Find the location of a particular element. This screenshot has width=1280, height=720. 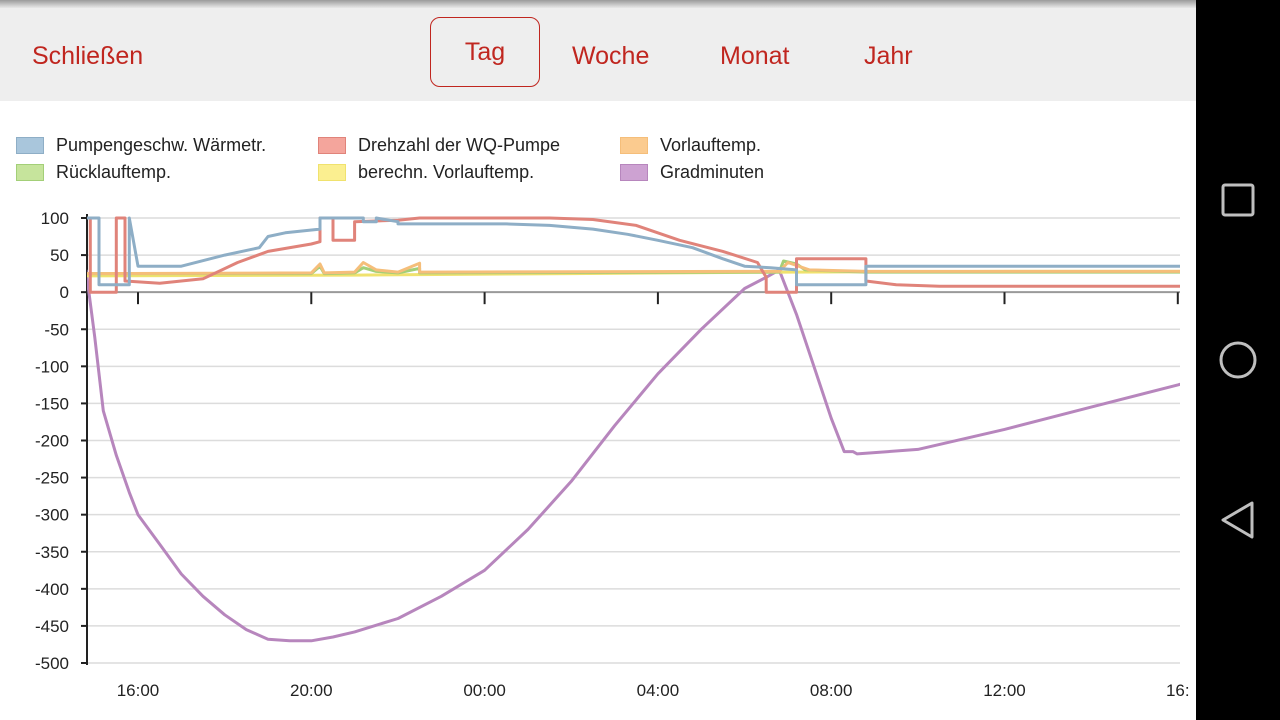

x-tick-label: 00:00 is located at coordinates (484, 690).